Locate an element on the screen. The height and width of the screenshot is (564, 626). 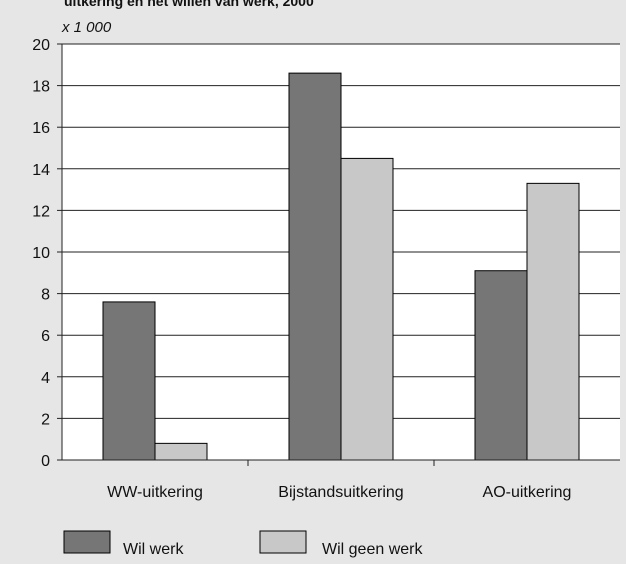
y-tick-label: 12 is located at coordinates (41, 211).